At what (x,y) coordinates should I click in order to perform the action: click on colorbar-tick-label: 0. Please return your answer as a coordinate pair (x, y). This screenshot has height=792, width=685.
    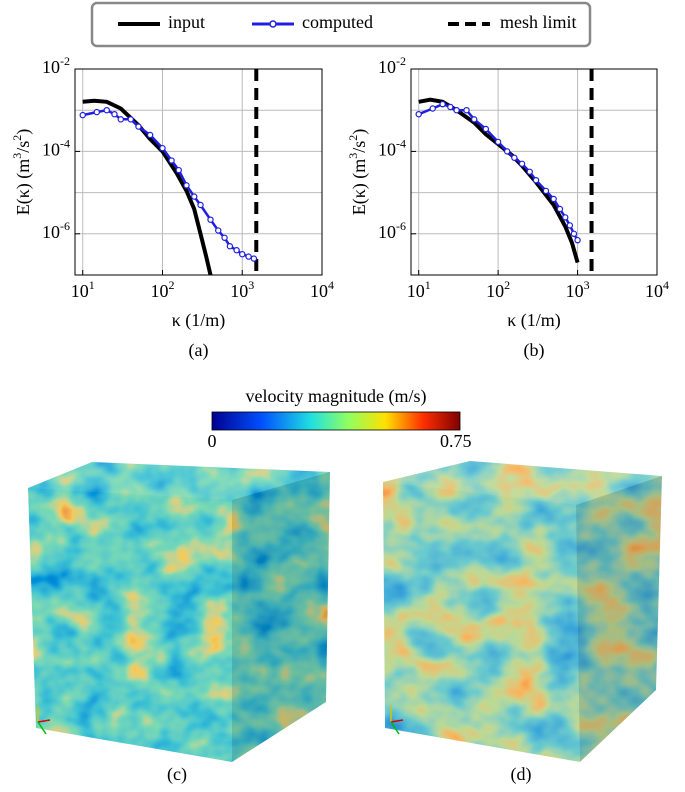
    Looking at the image, I should click on (212, 441).